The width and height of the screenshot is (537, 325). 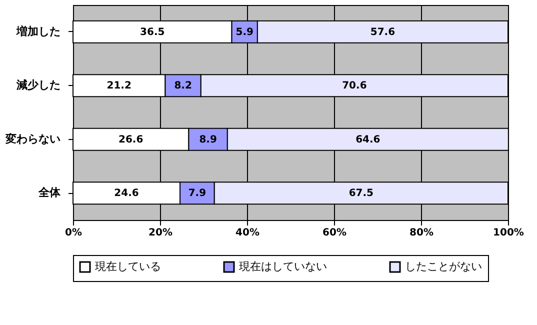 I want to click on data-label: 64.6, so click(x=368, y=140).